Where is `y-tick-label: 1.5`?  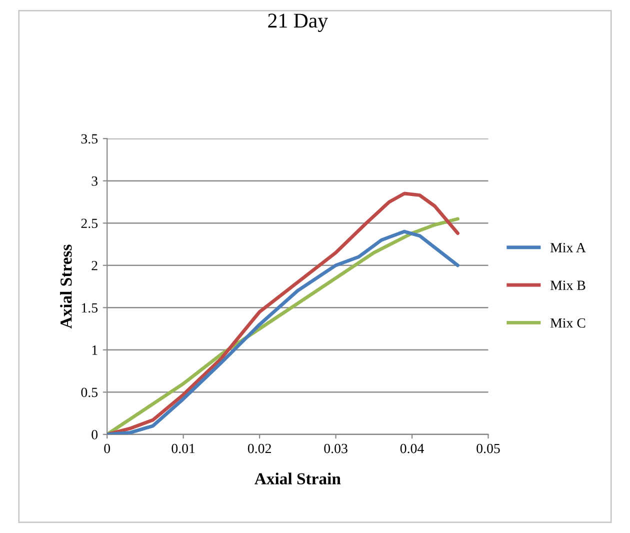 y-tick-label: 1.5 is located at coordinates (90, 308).